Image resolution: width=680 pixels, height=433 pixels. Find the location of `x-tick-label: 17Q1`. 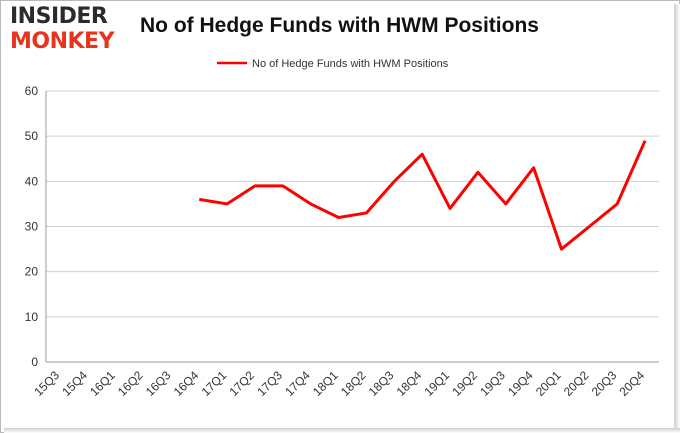

x-tick-label: 17Q1 is located at coordinates (214, 383).